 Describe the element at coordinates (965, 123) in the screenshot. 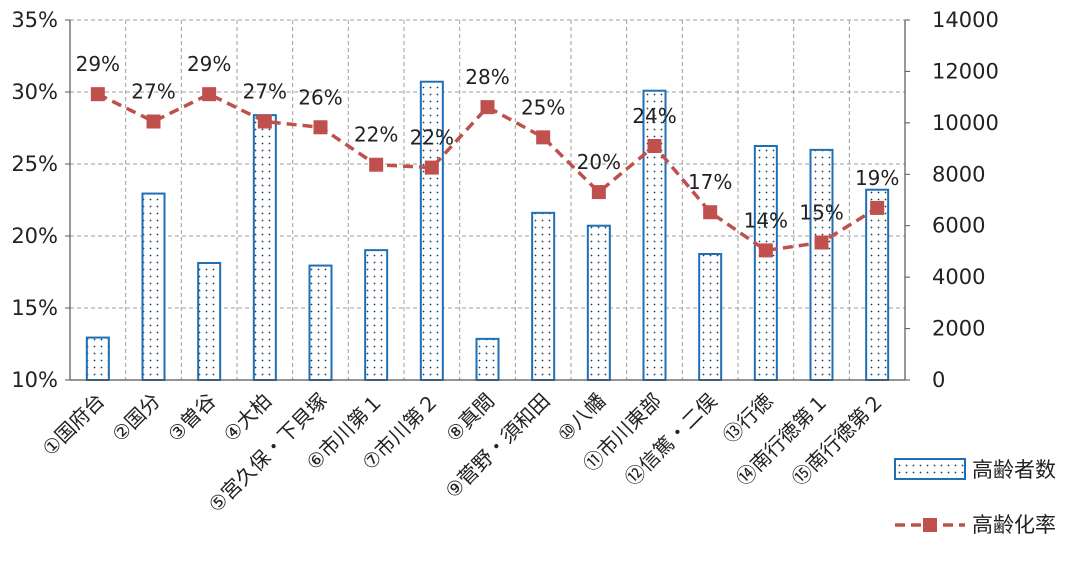

I see `y-right-tick-label: 10000` at that location.